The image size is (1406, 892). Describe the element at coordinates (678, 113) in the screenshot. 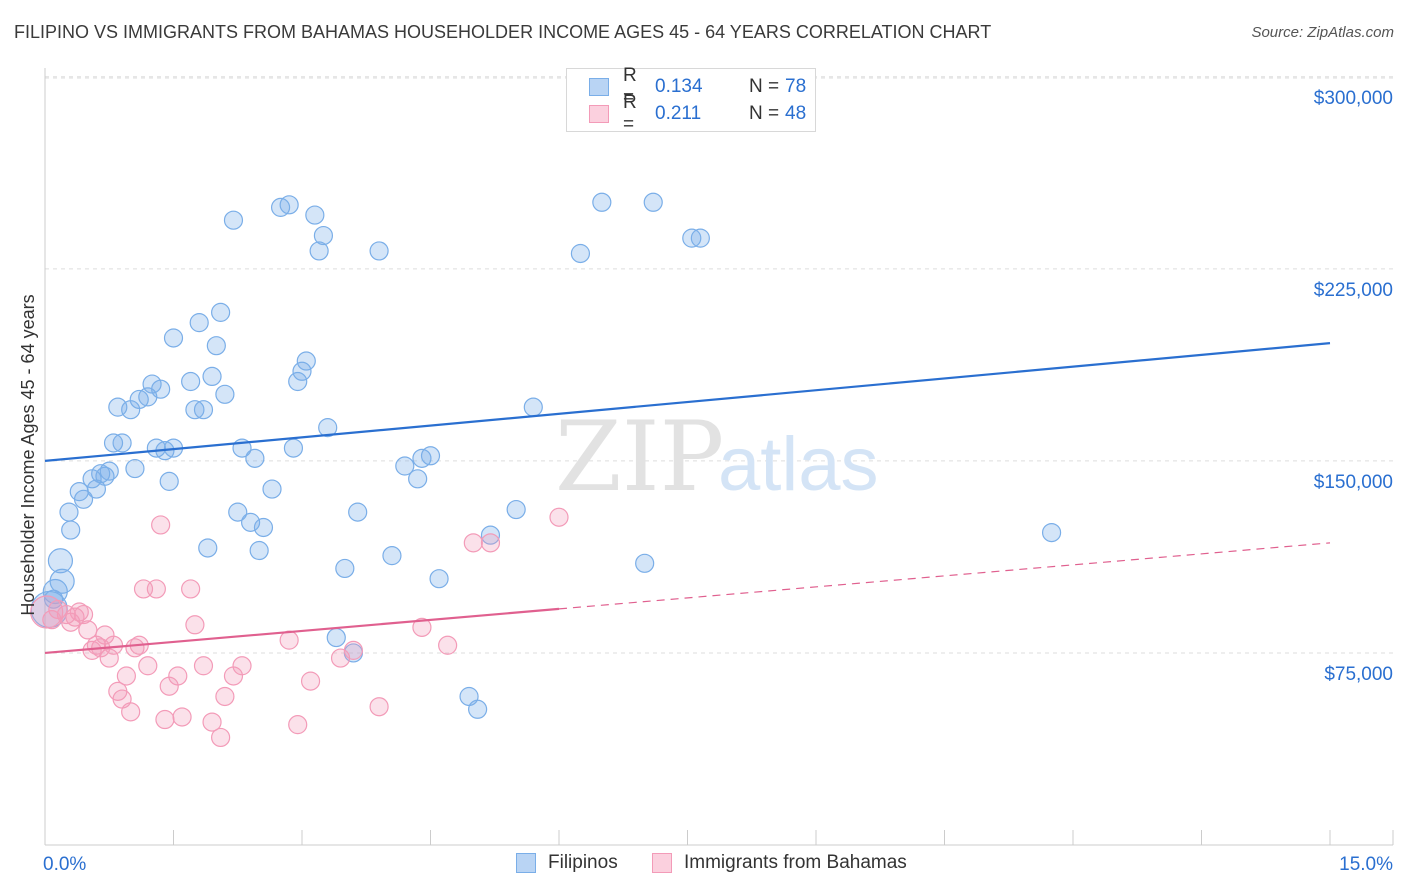

I see `r-value-bahamas: 0.211` at that location.